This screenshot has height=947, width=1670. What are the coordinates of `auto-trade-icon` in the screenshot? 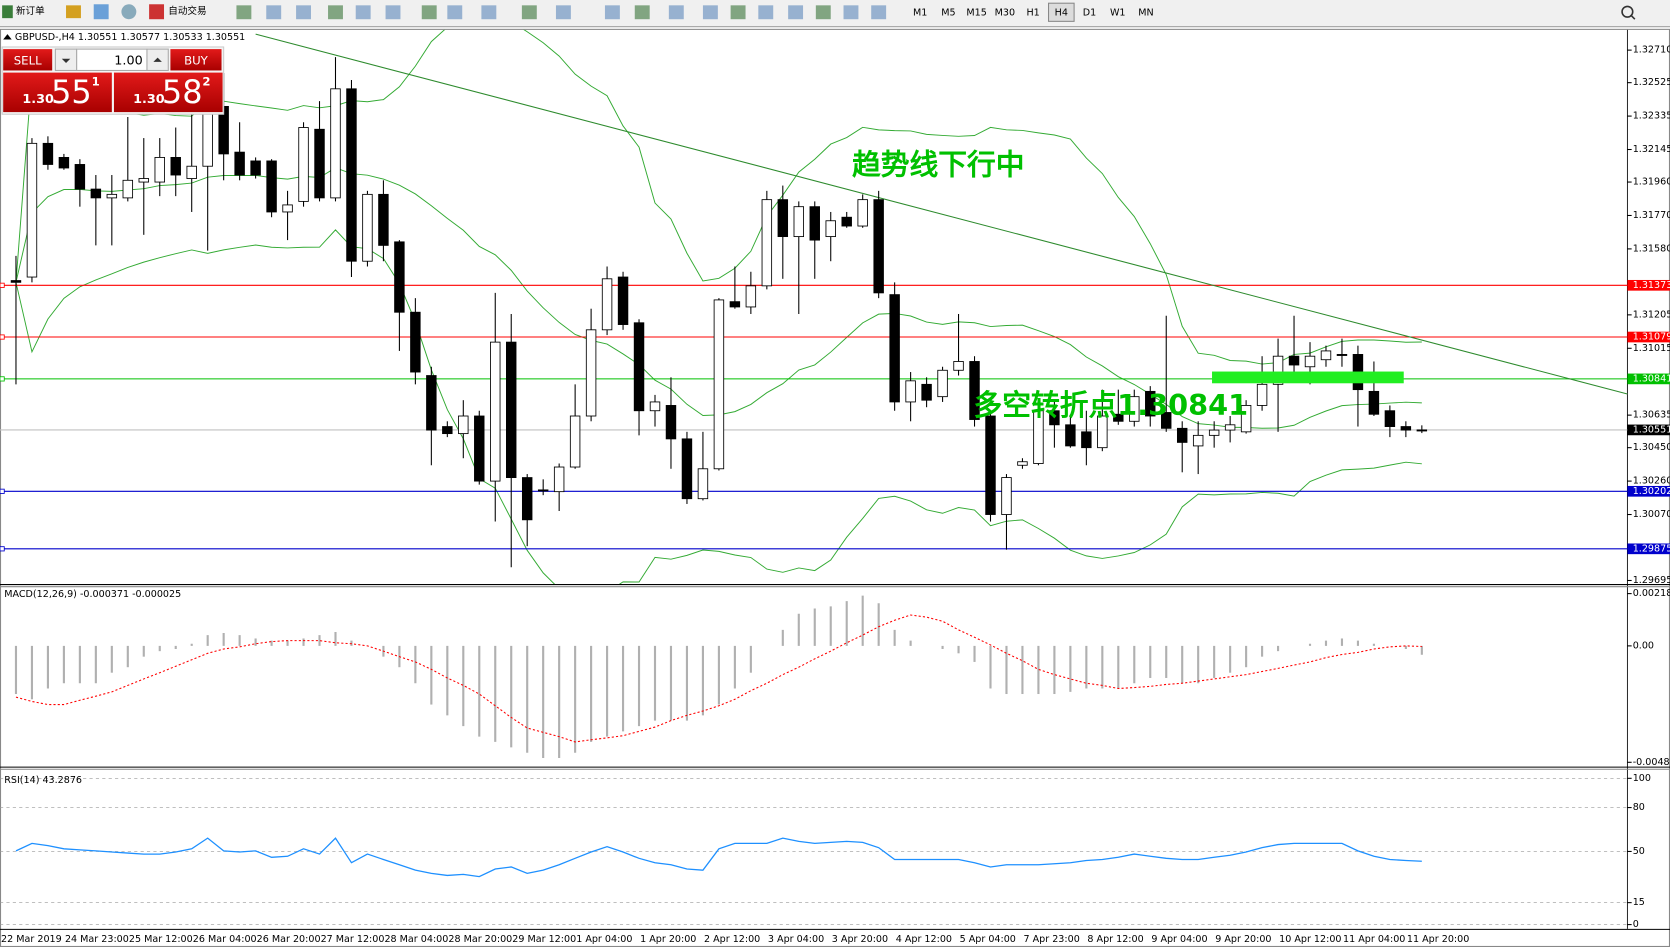 It's located at (157, 12).